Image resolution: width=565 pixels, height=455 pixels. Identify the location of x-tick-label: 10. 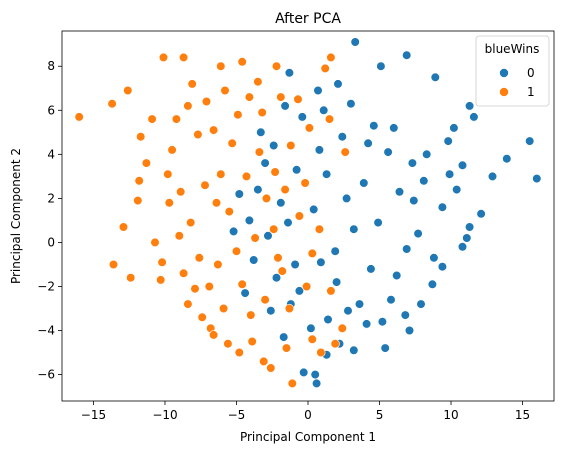
(450, 415).